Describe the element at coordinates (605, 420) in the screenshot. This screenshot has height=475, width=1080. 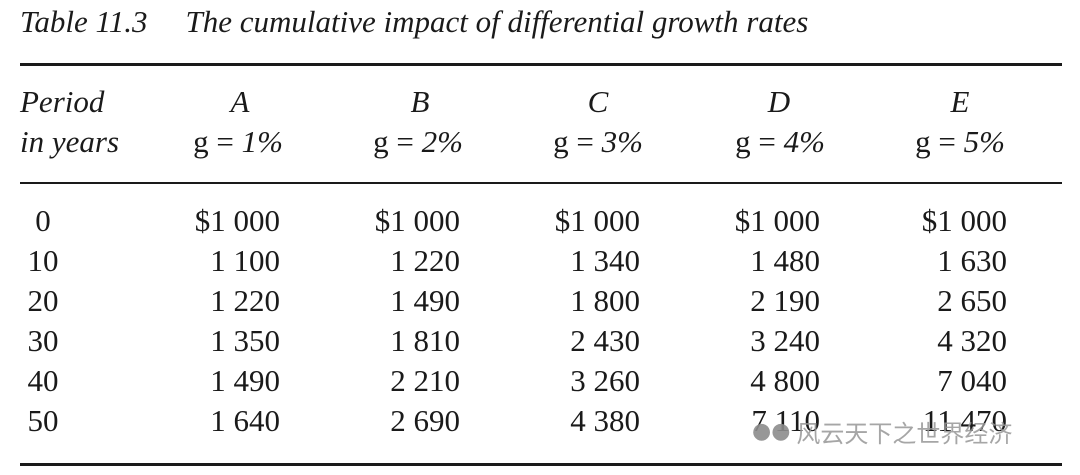
I see `table-cell: 4 380` at that location.